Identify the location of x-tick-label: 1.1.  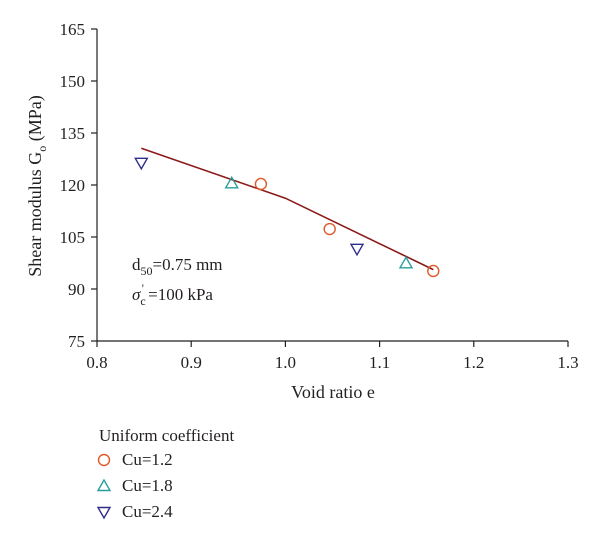
(379, 362).